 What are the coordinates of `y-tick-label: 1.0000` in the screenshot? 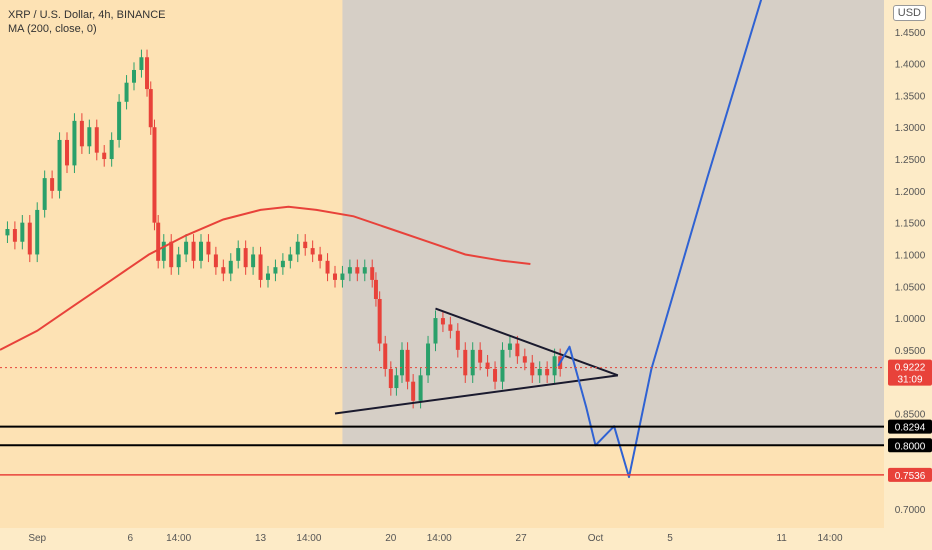 It's located at (910, 319).